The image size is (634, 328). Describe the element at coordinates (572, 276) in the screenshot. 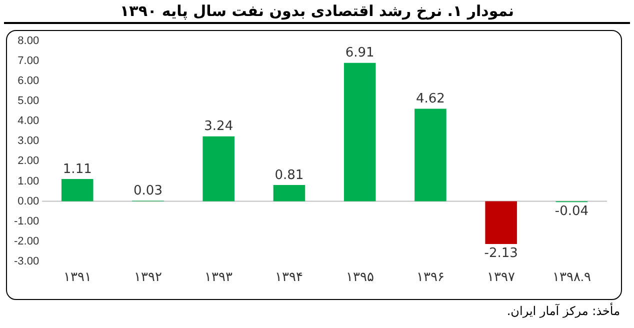

I see `x-tick-label: ۱۳۹۸.۹` at that location.